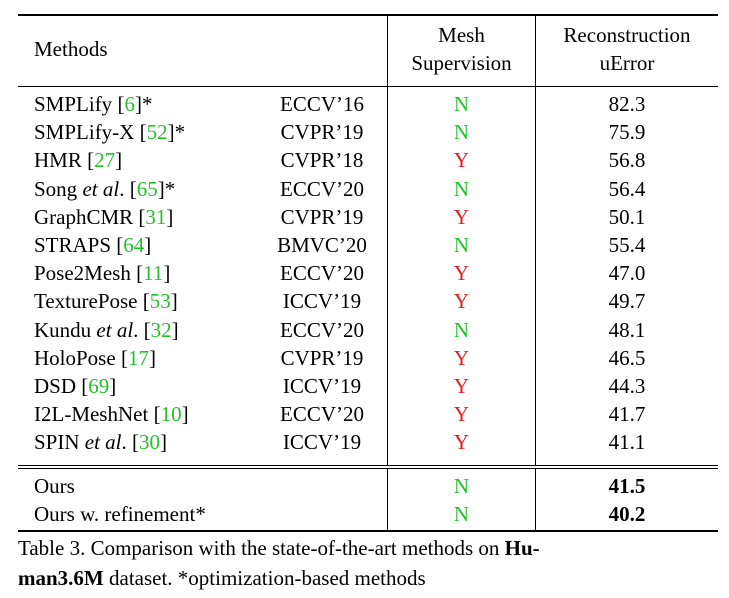 This screenshot has width=729, height=598. What do you see at coordinates (73, 104) in the screenshot?
I see `method-label: SMPLify` at bounding box center [73, 104].